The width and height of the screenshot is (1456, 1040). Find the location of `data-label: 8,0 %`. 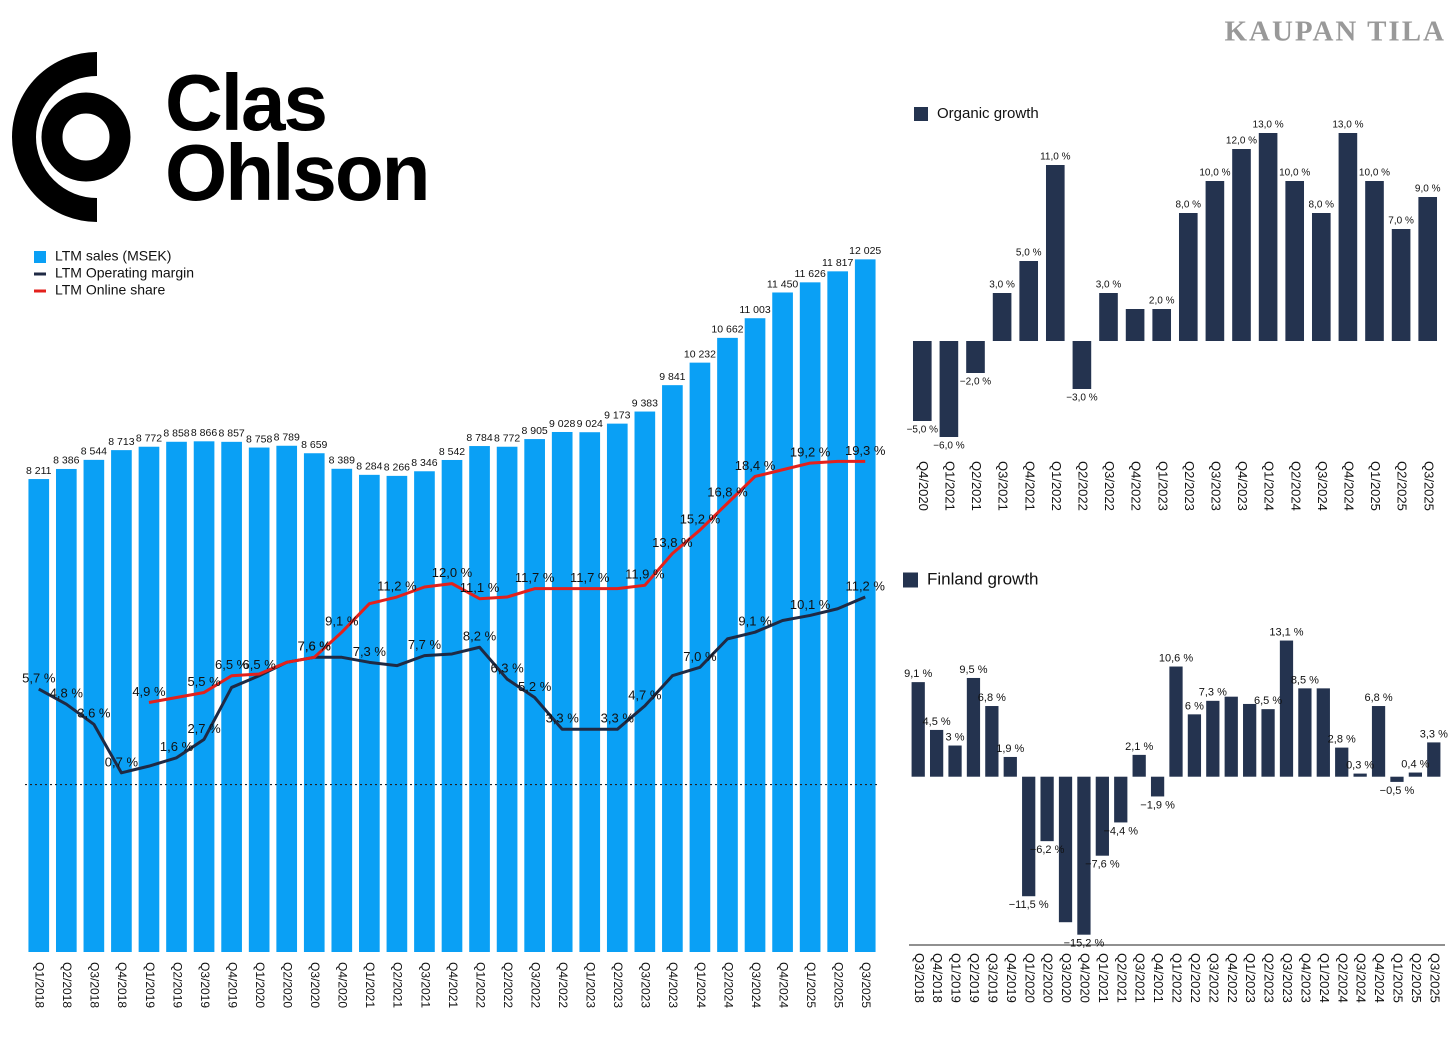

data-label: 8,0 % is located at coordinates (1322, 205).